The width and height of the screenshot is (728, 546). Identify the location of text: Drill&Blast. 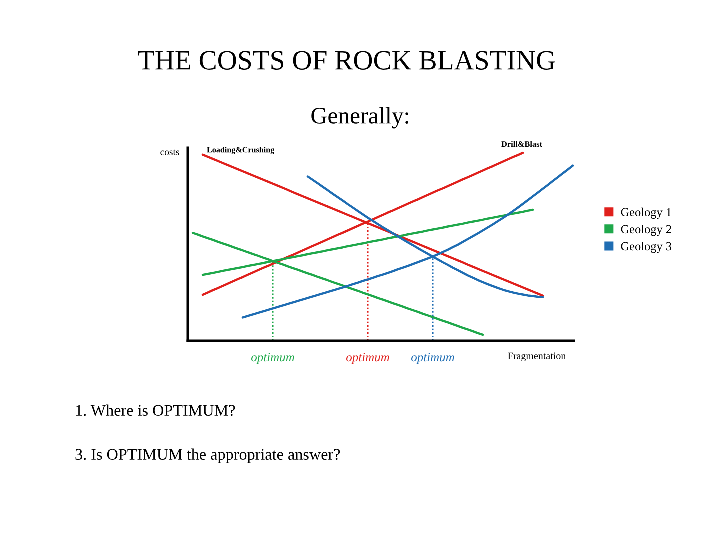
(522, 144).